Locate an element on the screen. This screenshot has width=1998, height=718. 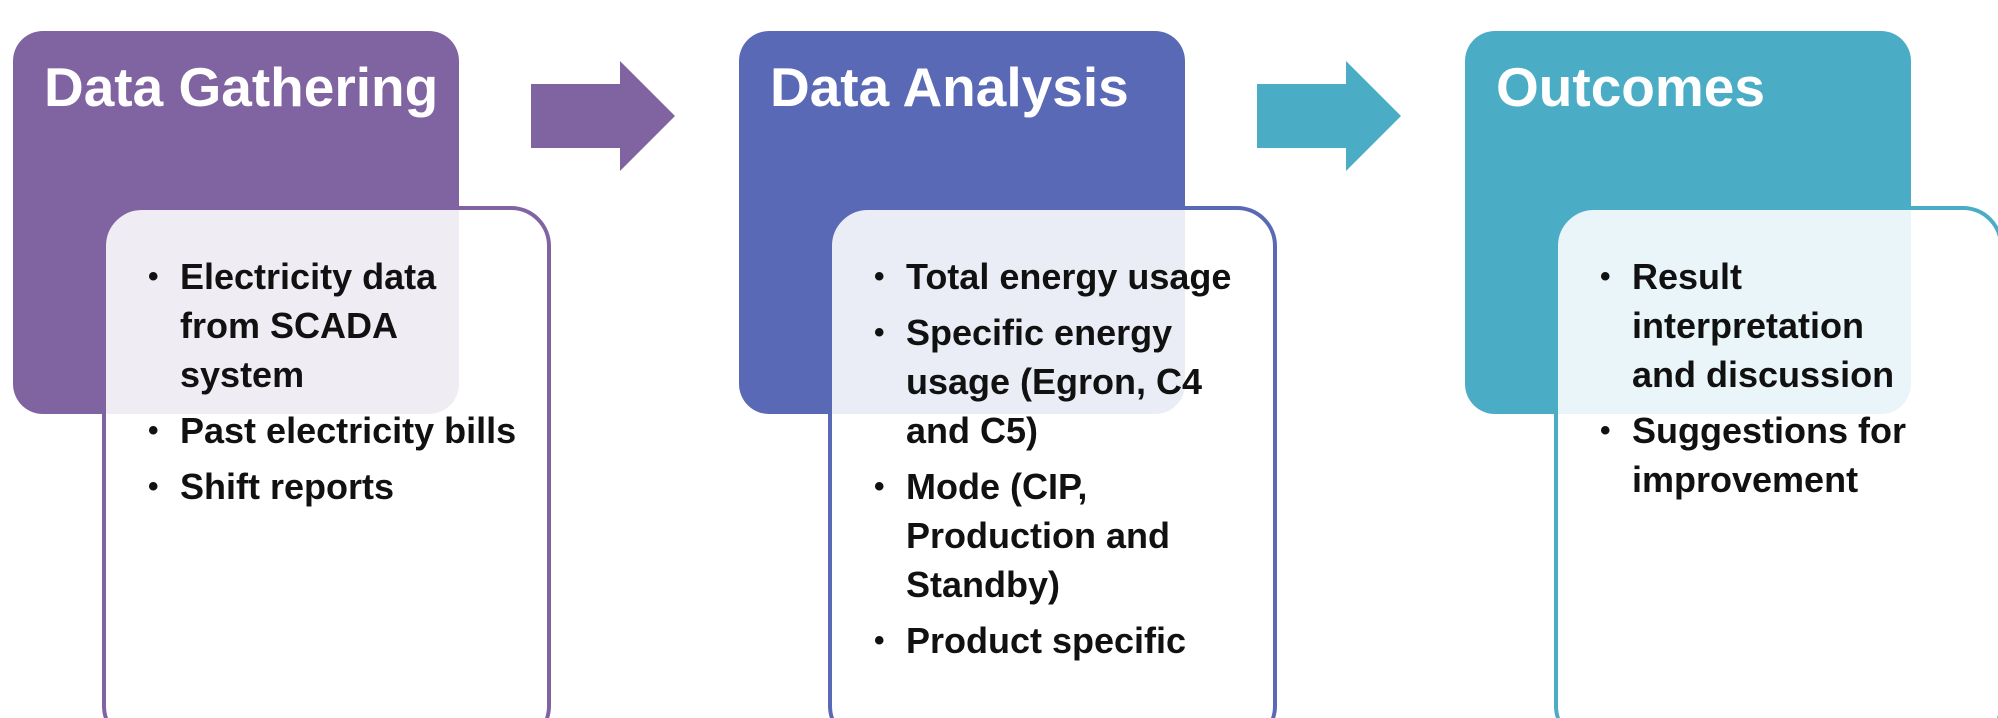
bullet-item: Product specific is located at coordinates (1059, 640).